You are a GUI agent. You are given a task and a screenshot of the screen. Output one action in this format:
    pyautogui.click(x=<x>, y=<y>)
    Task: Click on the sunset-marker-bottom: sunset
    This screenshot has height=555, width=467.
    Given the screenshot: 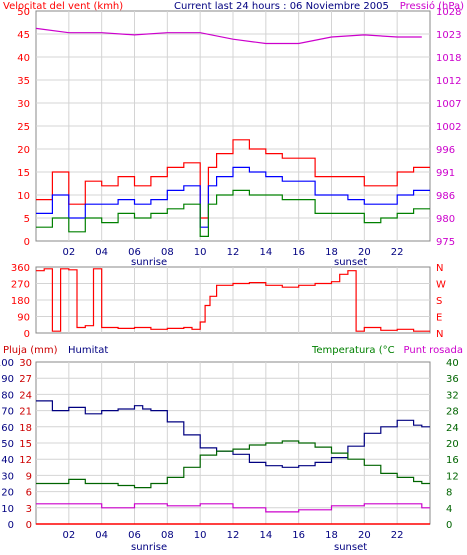 What is the action you would take?
    pyautogui.click(x=350, y=547)
    